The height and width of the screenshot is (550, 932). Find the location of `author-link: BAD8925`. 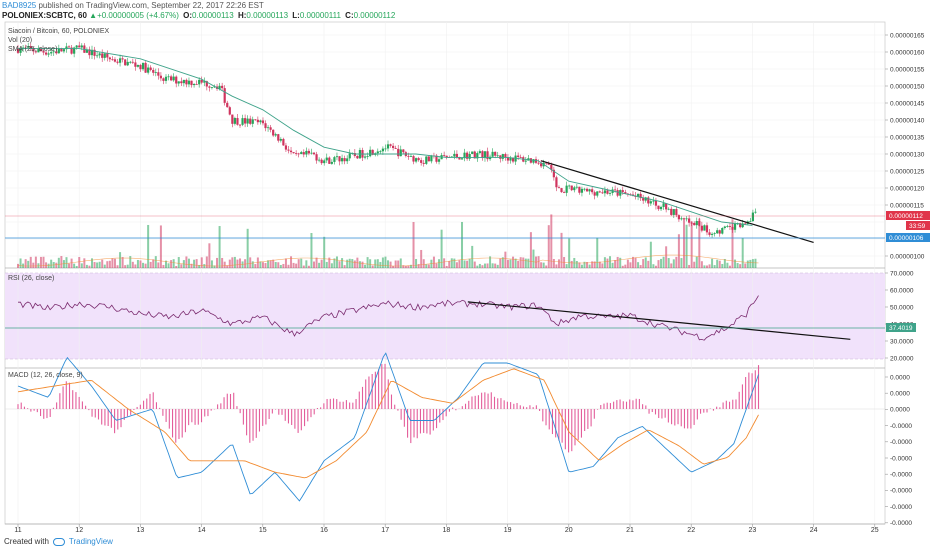

author-link: BAD8925 is located at coordinates (19, 5).